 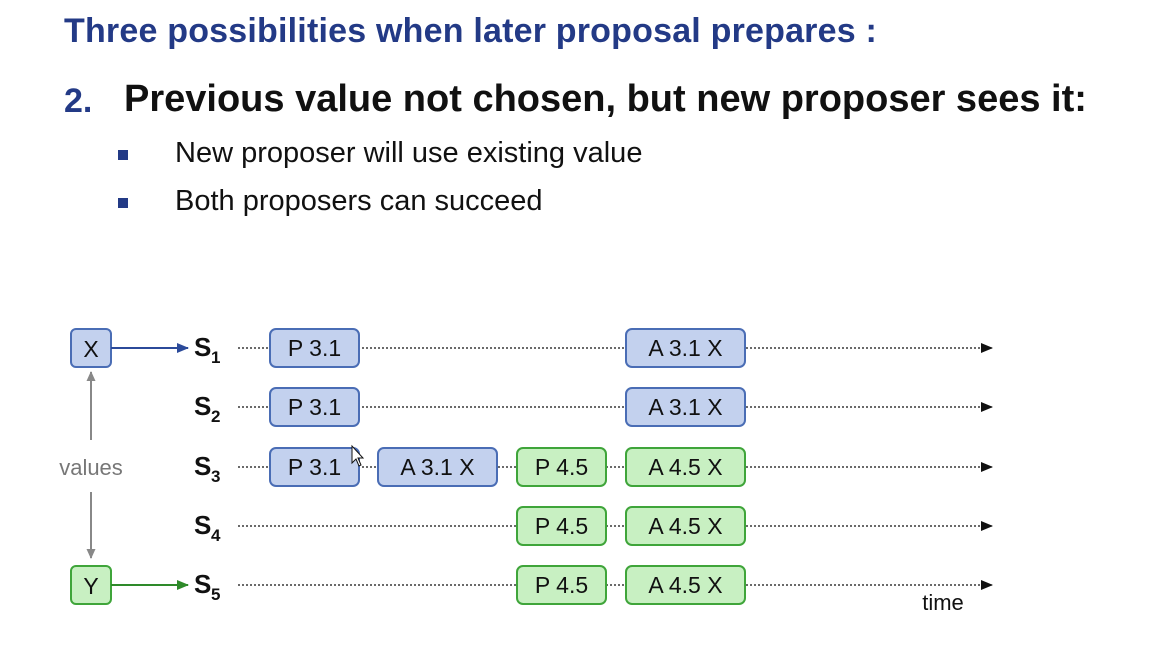 I want to click on event-label-s2-2: A 3.1 X, so click(x=685, y=407).